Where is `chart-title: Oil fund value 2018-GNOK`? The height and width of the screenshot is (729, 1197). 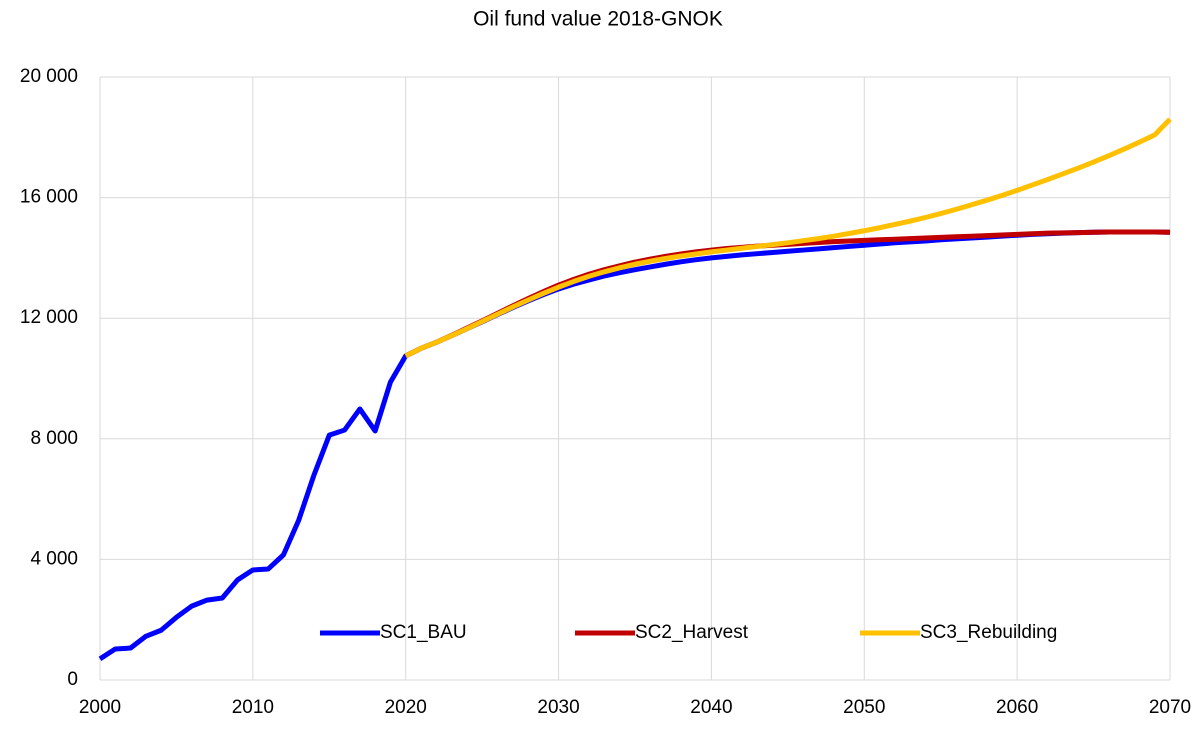 chart-title: Oil fund value 2018-GNOK is located at coordinates (598, 19).